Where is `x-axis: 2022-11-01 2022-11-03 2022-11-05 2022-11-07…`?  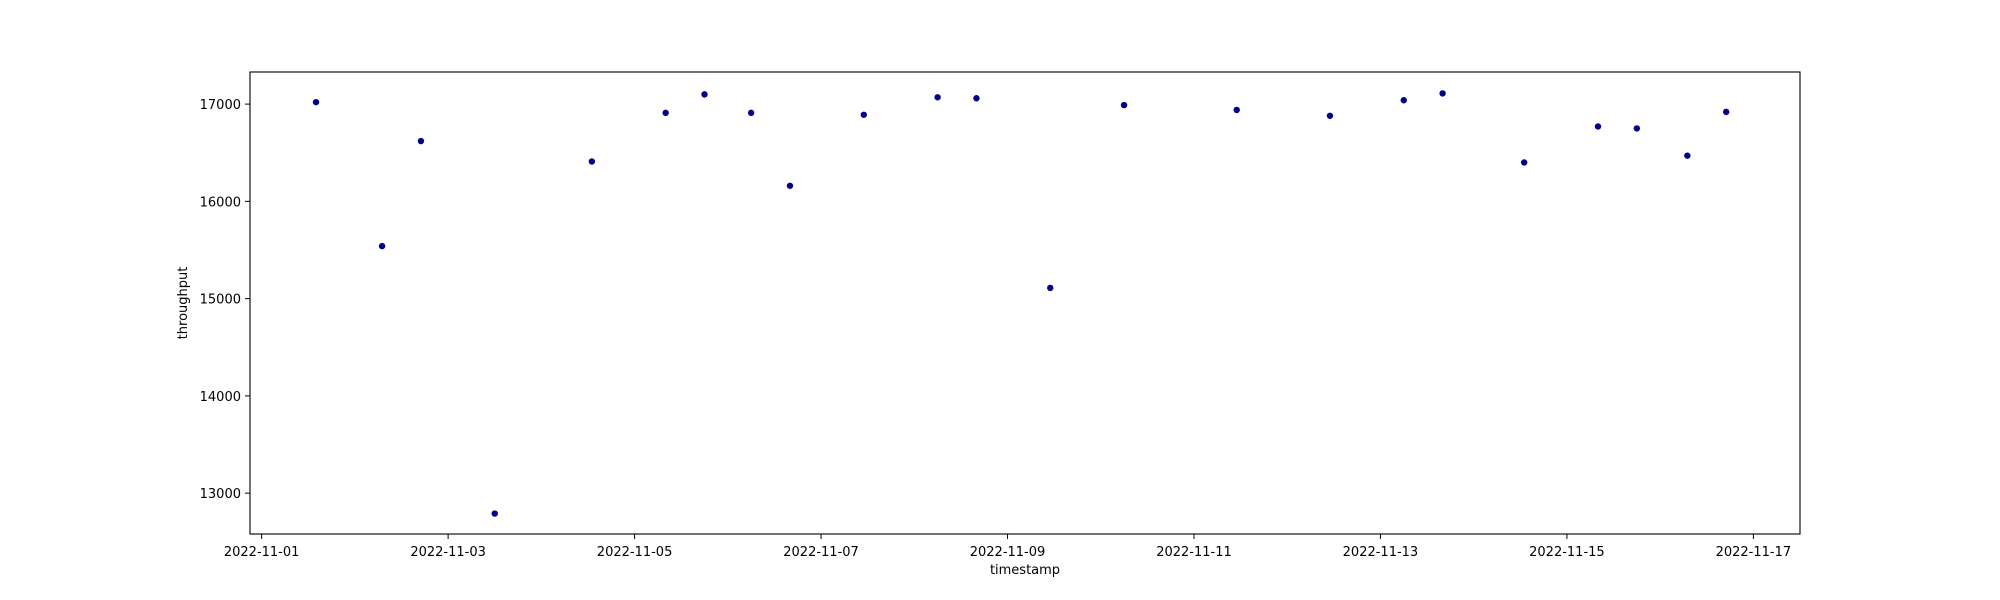
x-axis: 2022-11-01 2022-11-03 2022-11-05 2022-11-07… is located at coordinates (1007, 547).